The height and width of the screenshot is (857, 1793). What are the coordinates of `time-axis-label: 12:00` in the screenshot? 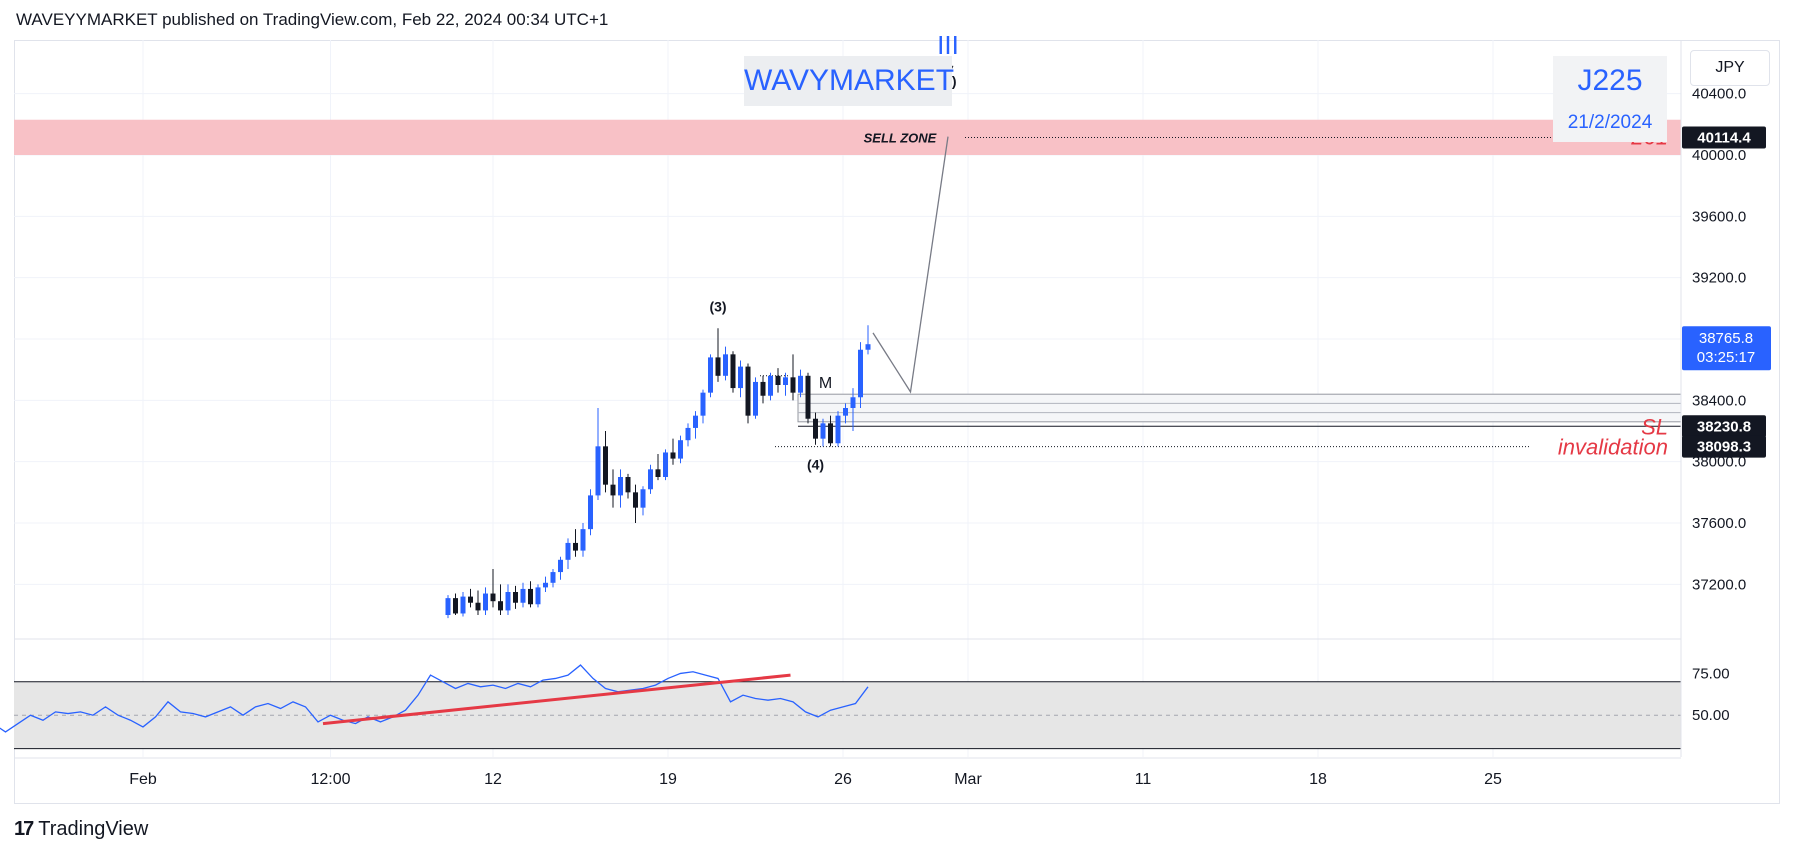 It's located at (330, 779).